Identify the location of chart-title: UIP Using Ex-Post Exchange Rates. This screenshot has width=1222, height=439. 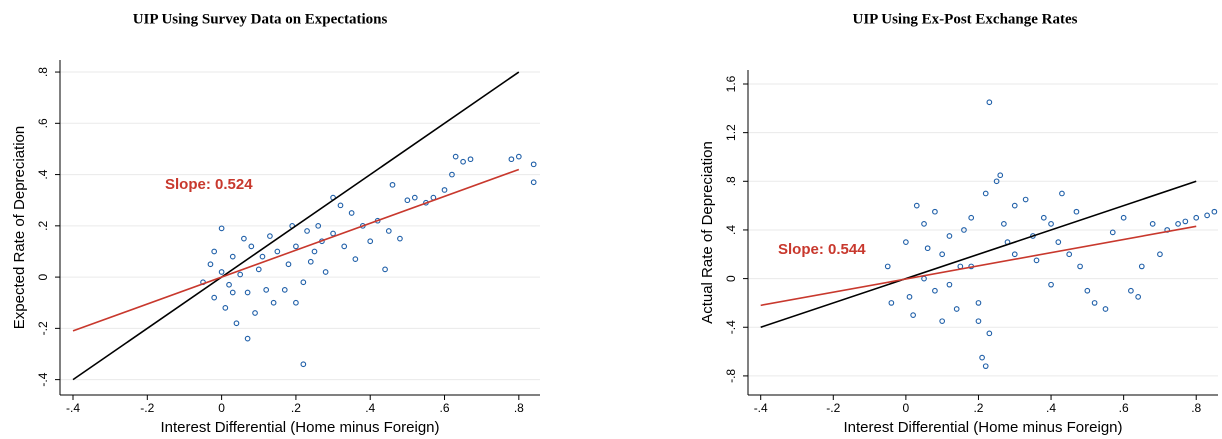
(964, 19).